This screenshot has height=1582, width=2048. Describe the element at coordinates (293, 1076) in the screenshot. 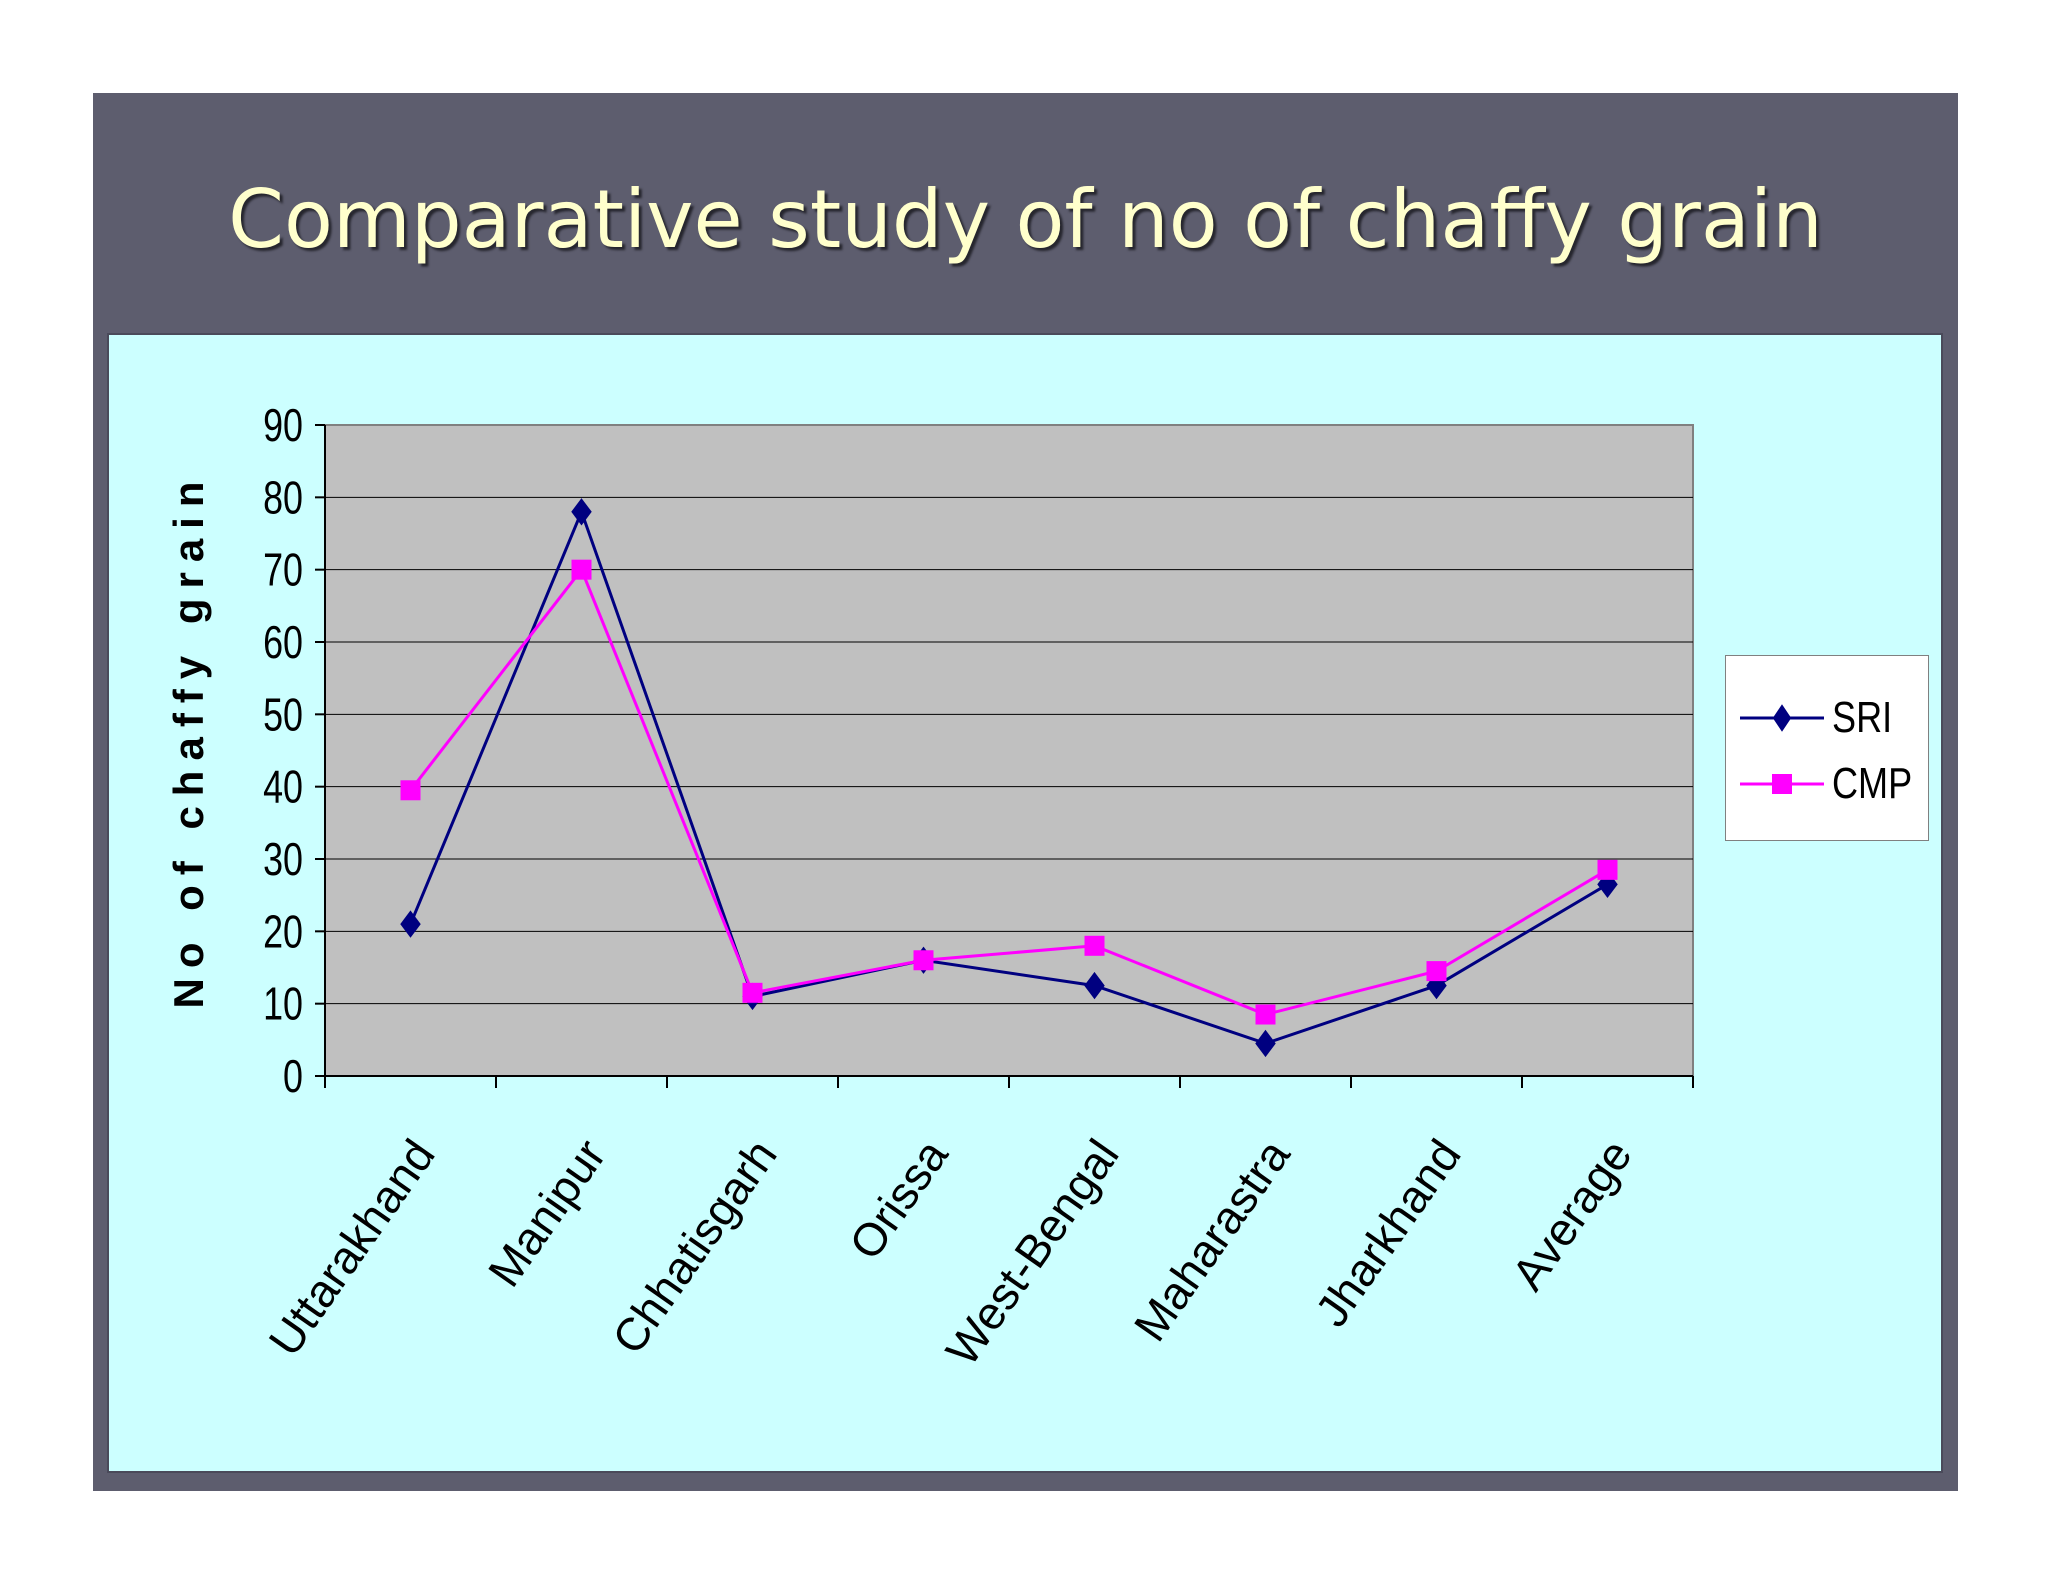

I see `y-tick-label: 0` at that location.